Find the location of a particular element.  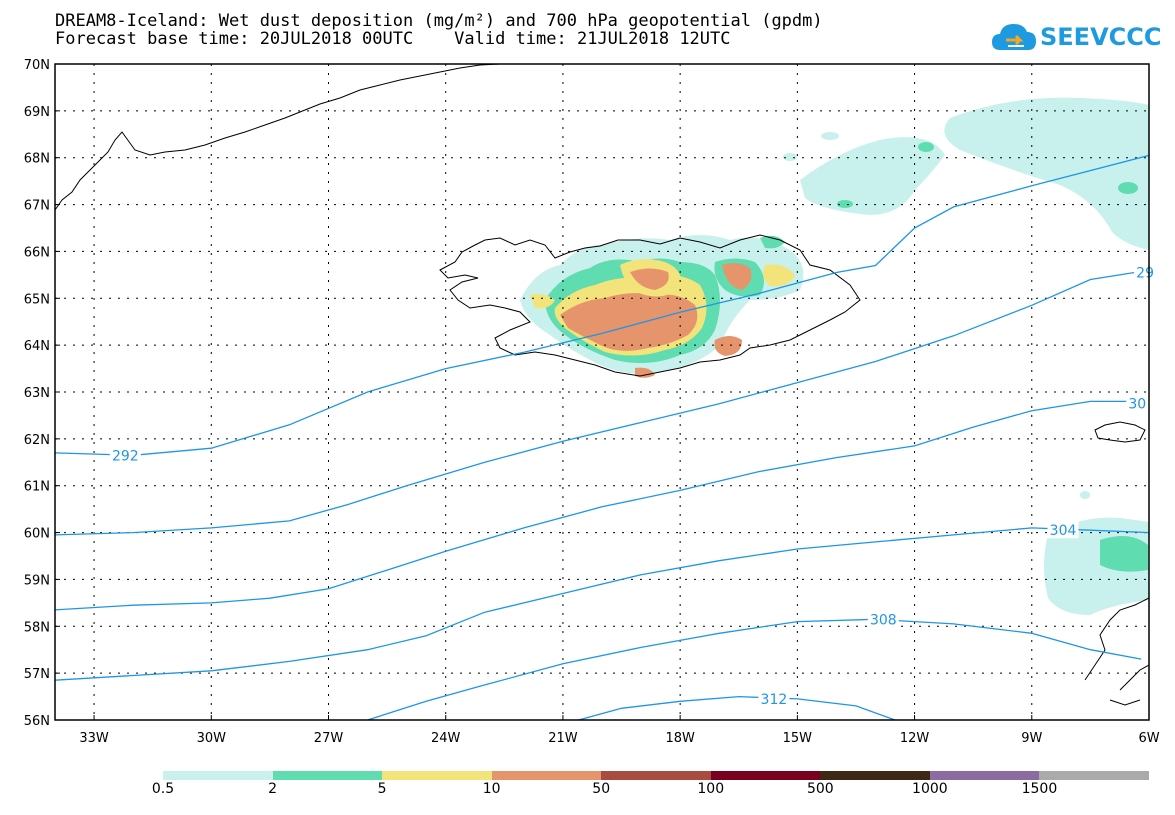

lat-tick-label: 58N is located at coordinates (37, 627).